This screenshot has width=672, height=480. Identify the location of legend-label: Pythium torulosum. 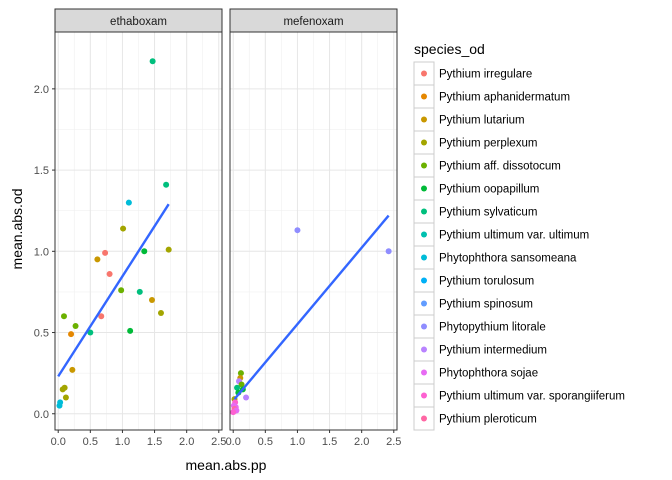
(486, 282).